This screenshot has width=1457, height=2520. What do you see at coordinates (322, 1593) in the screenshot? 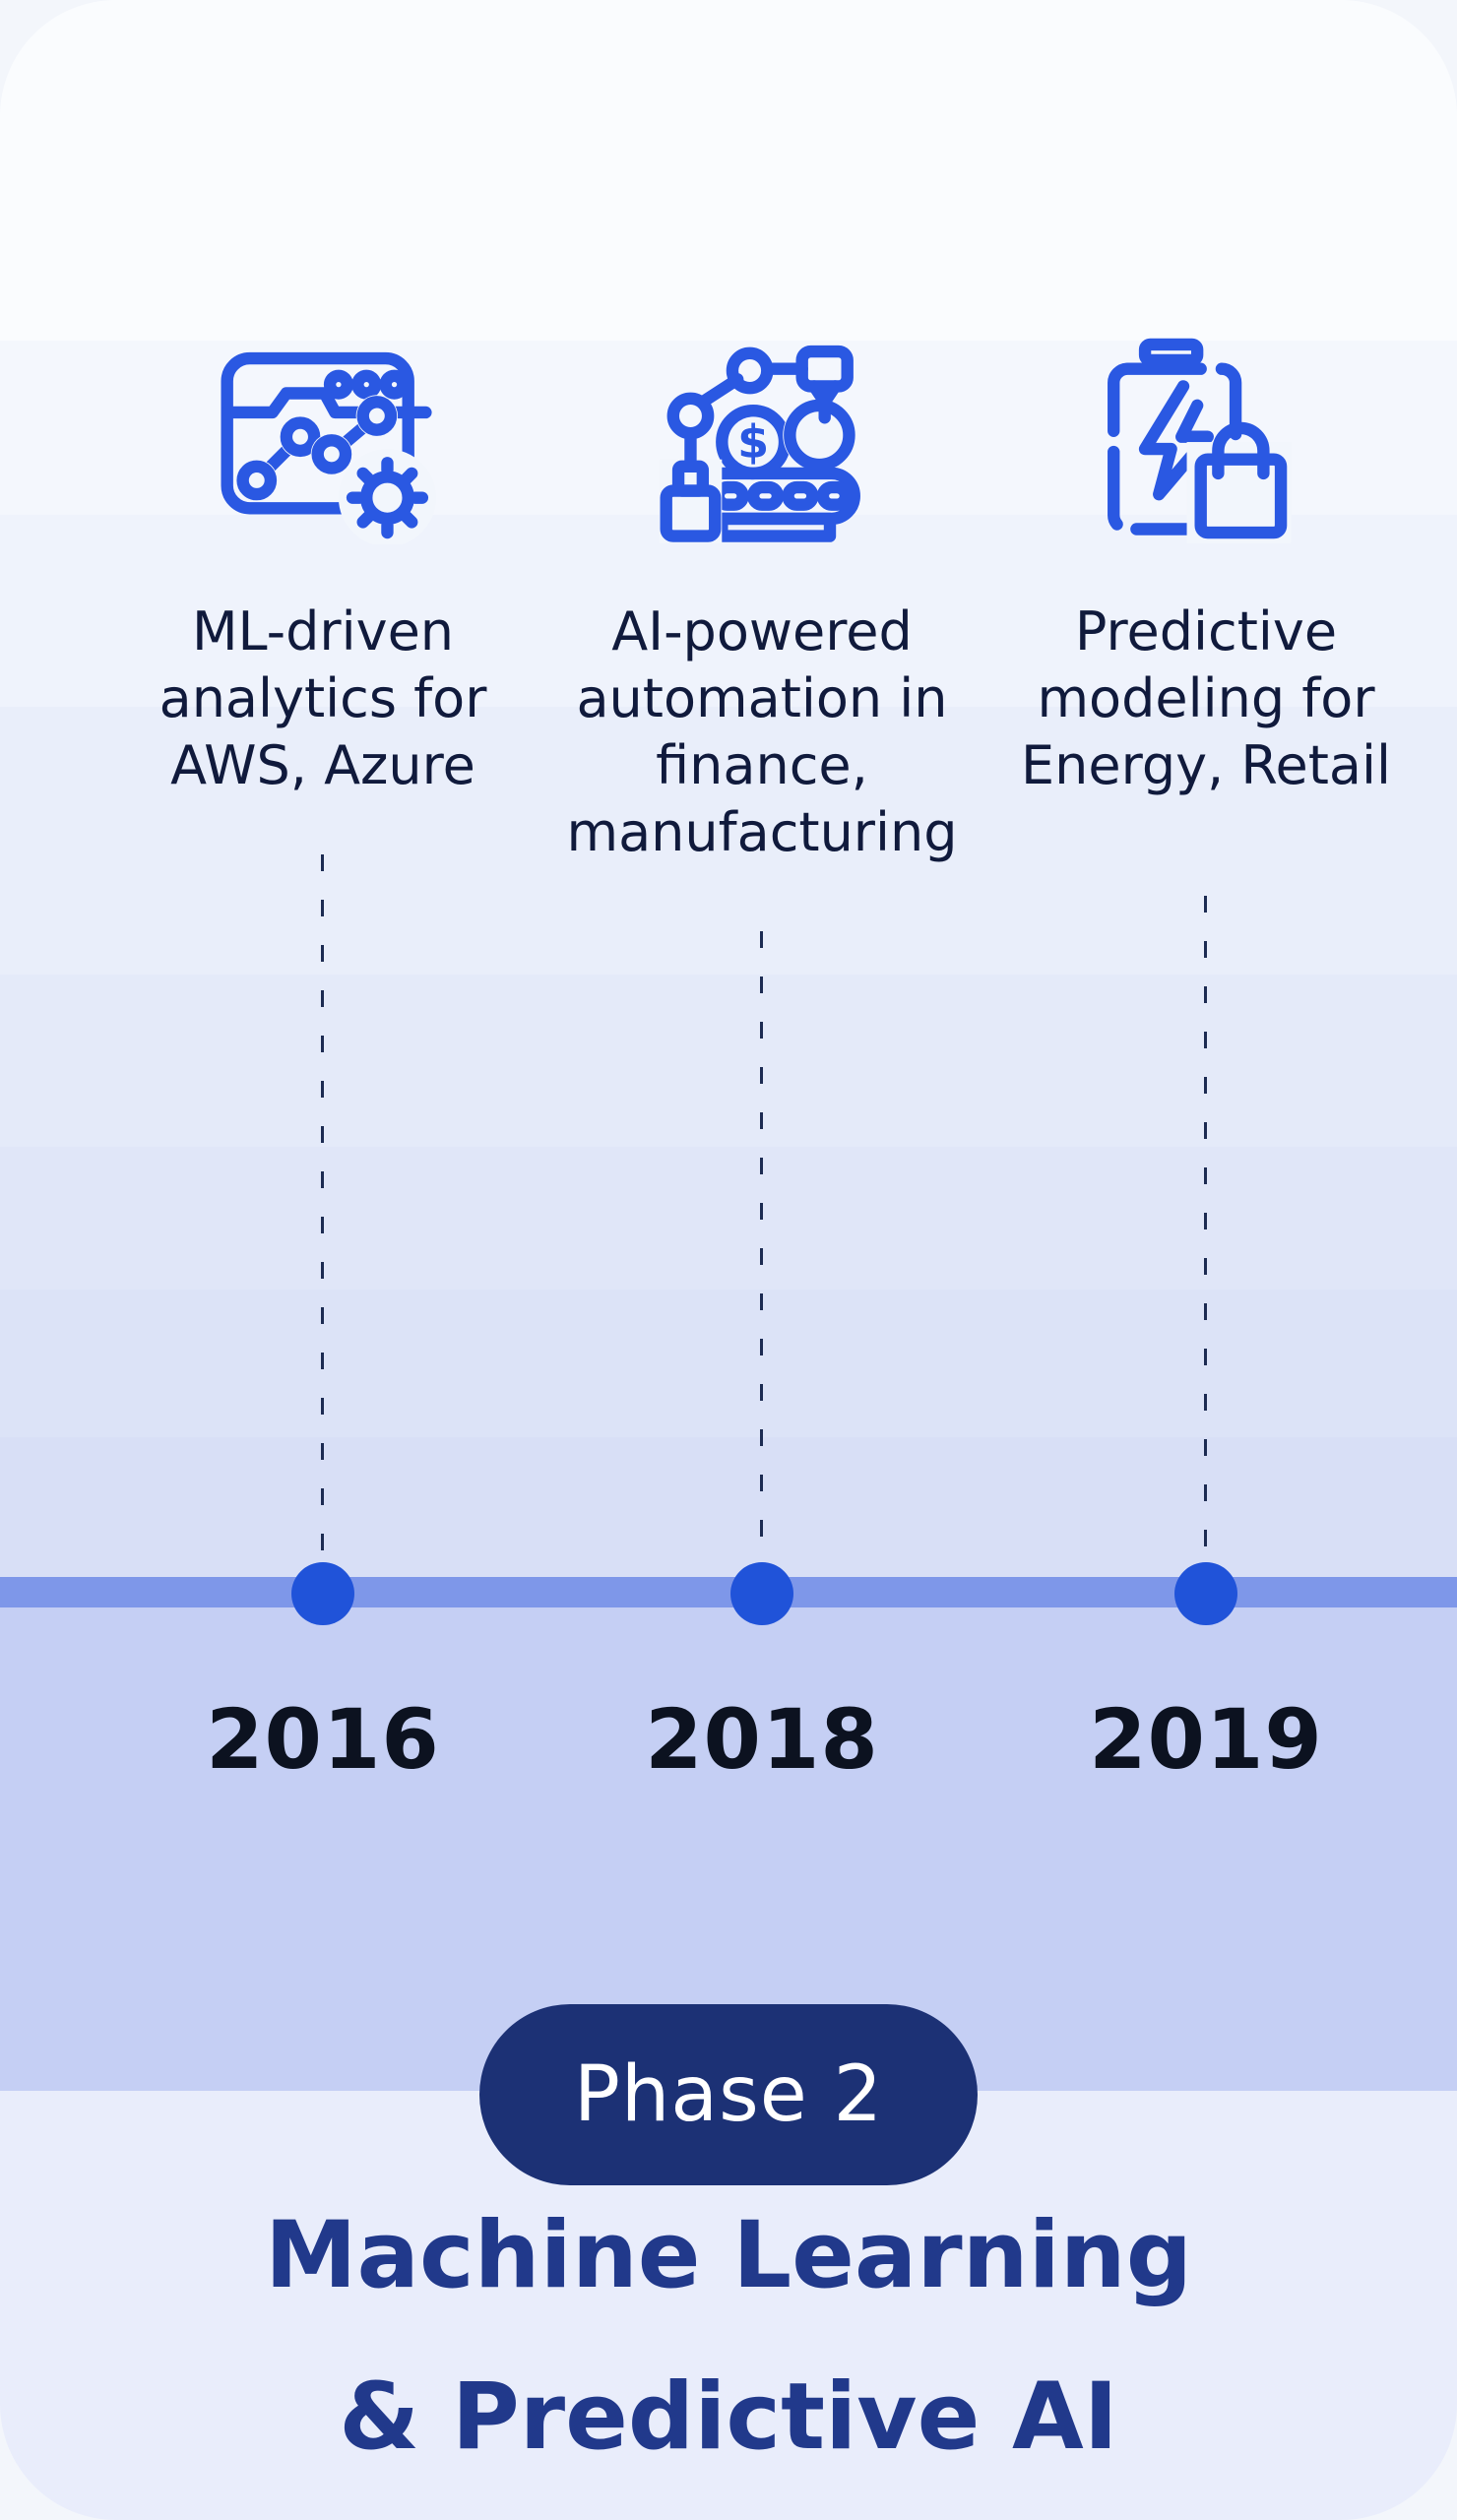
I see `milestone-1-dot` at bounding box center [322, 1593].